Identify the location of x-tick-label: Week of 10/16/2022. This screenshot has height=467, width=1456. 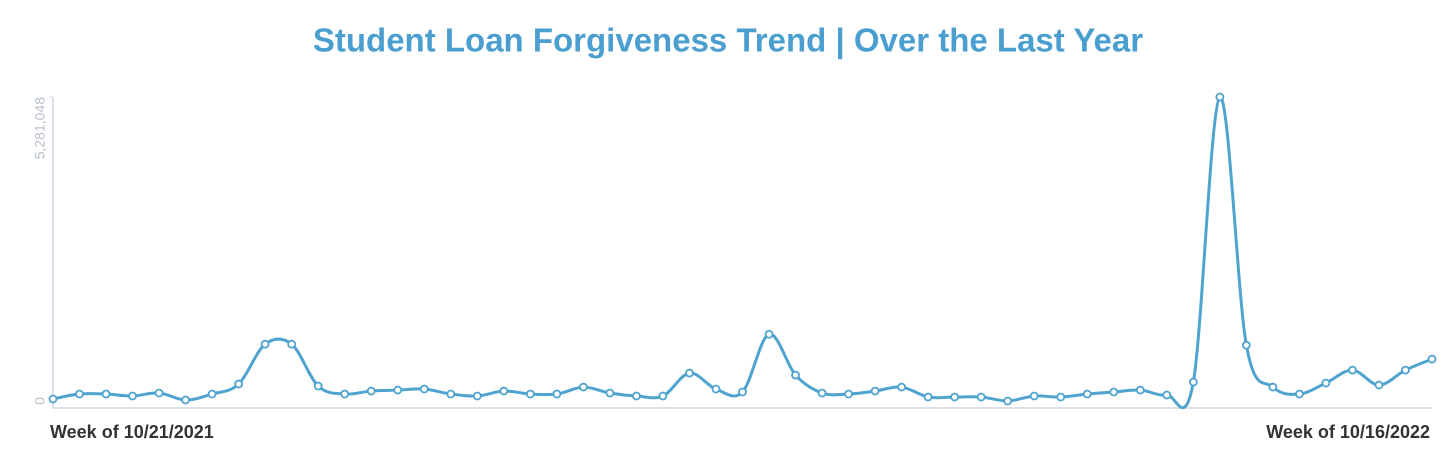
(1348, 432).